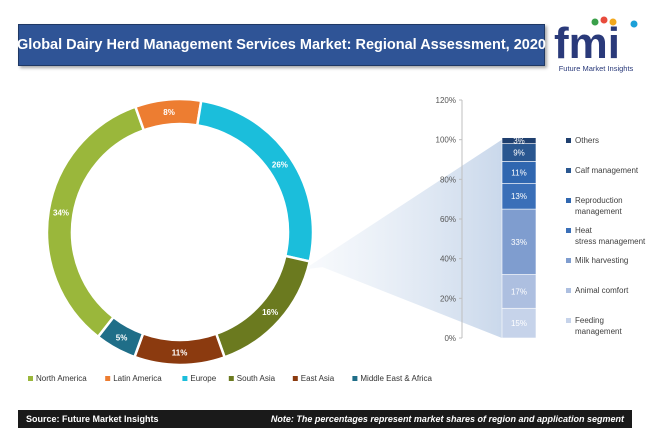 The image size is (650, 430). I want to click on bar-legend-item-heat-stress-management: Heat stress management, so click(606, 236).